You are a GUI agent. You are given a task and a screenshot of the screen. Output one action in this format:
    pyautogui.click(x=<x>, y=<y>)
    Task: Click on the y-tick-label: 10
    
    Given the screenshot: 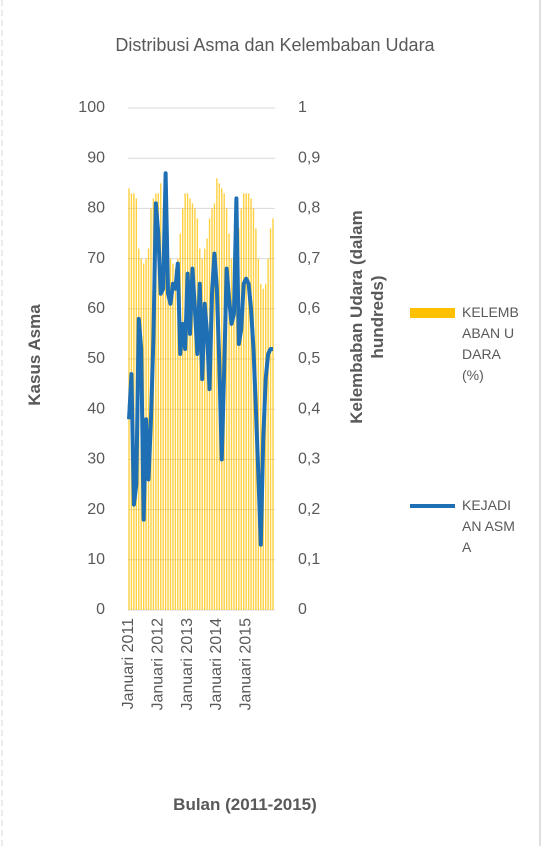 What is the action you would take?
    pyautogui.click(x=96, y=559)
    